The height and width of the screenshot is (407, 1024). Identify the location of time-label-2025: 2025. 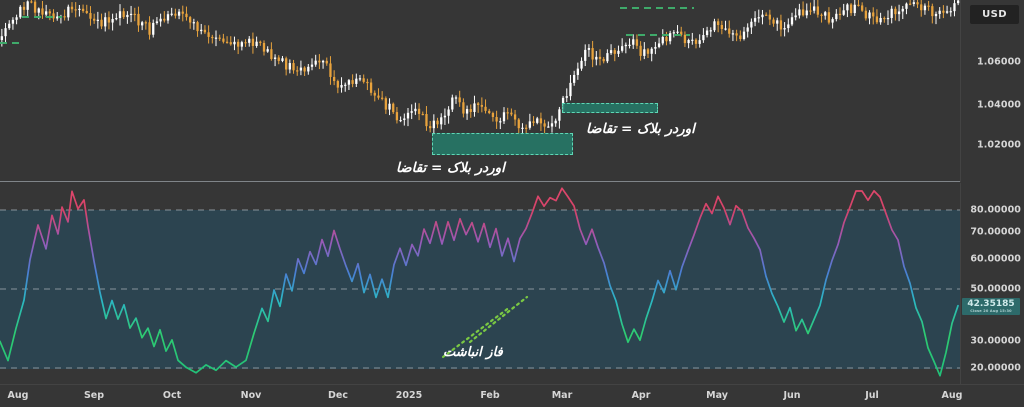
(409, 395).